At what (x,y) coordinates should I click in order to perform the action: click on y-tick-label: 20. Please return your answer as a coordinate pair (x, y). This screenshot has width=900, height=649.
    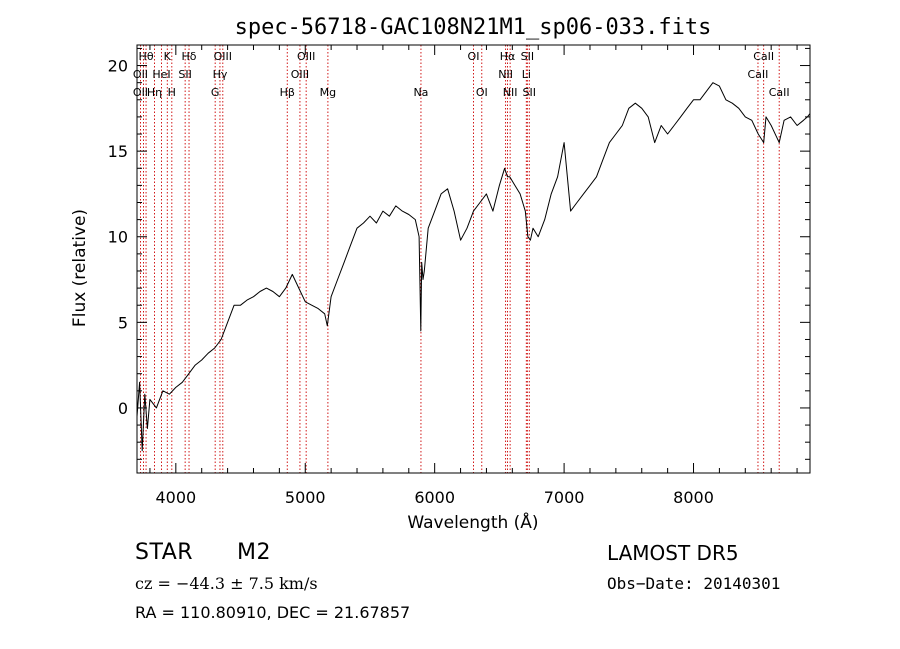
    Looking at the image, I should click on (118, 66).